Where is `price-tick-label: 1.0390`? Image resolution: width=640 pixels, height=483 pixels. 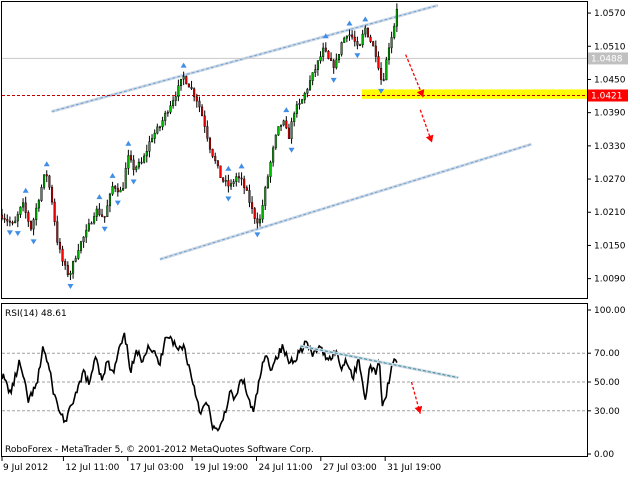 price-tick-label: 1.0390 is located at coordinates (610, 114).